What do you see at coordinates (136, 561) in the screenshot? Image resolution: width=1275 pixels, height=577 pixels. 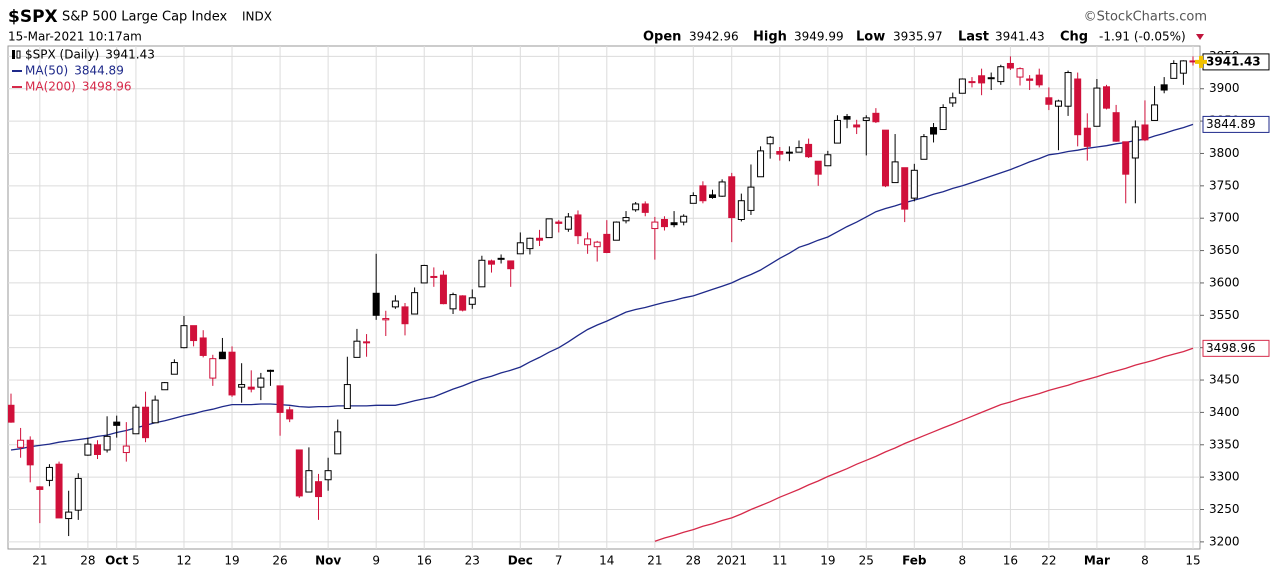 I see `x-tick-label: 5` at bounding box center [136, 561].